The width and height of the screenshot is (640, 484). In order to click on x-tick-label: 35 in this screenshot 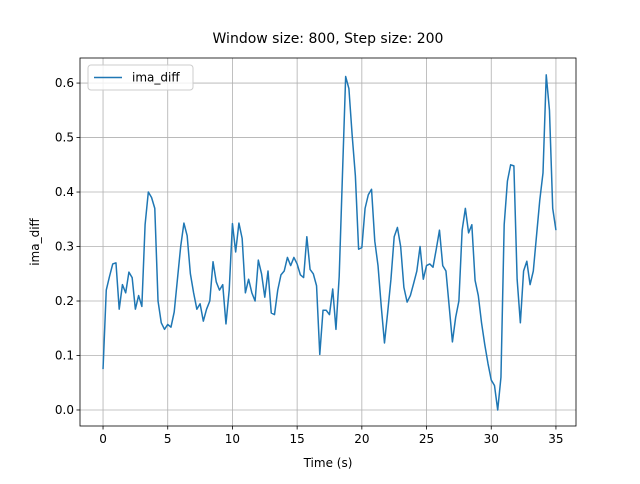, I will do `click(555, 439)`.